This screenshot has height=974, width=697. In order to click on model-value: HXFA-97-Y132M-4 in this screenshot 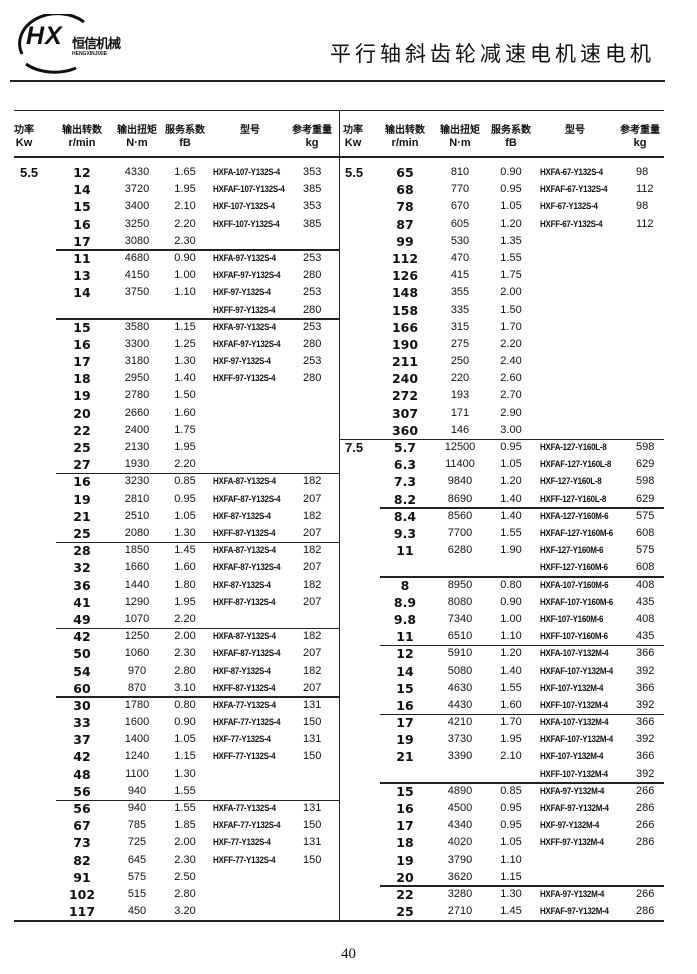, I will do `click(572, 791)`.